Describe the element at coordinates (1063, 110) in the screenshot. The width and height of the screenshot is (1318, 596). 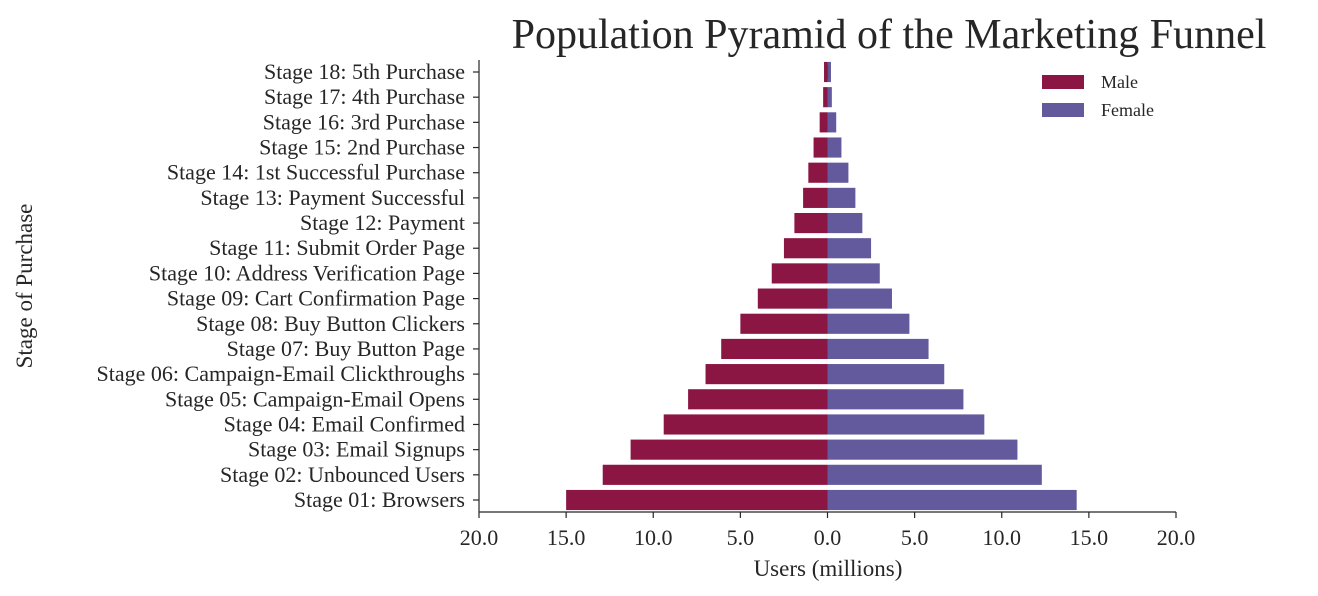
I see `legend-swatch-female` at that location.